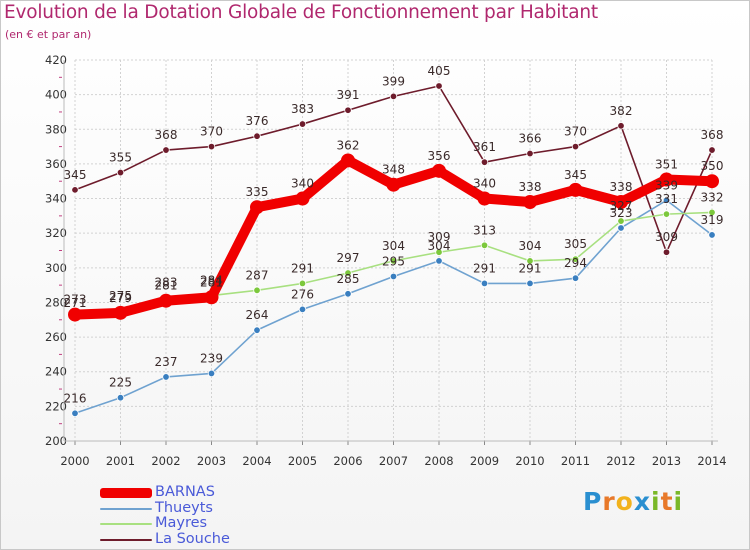  Describe the element at coordinates (484, 461) in the screenshot. I see `x-tick-label: 2009` at that location.